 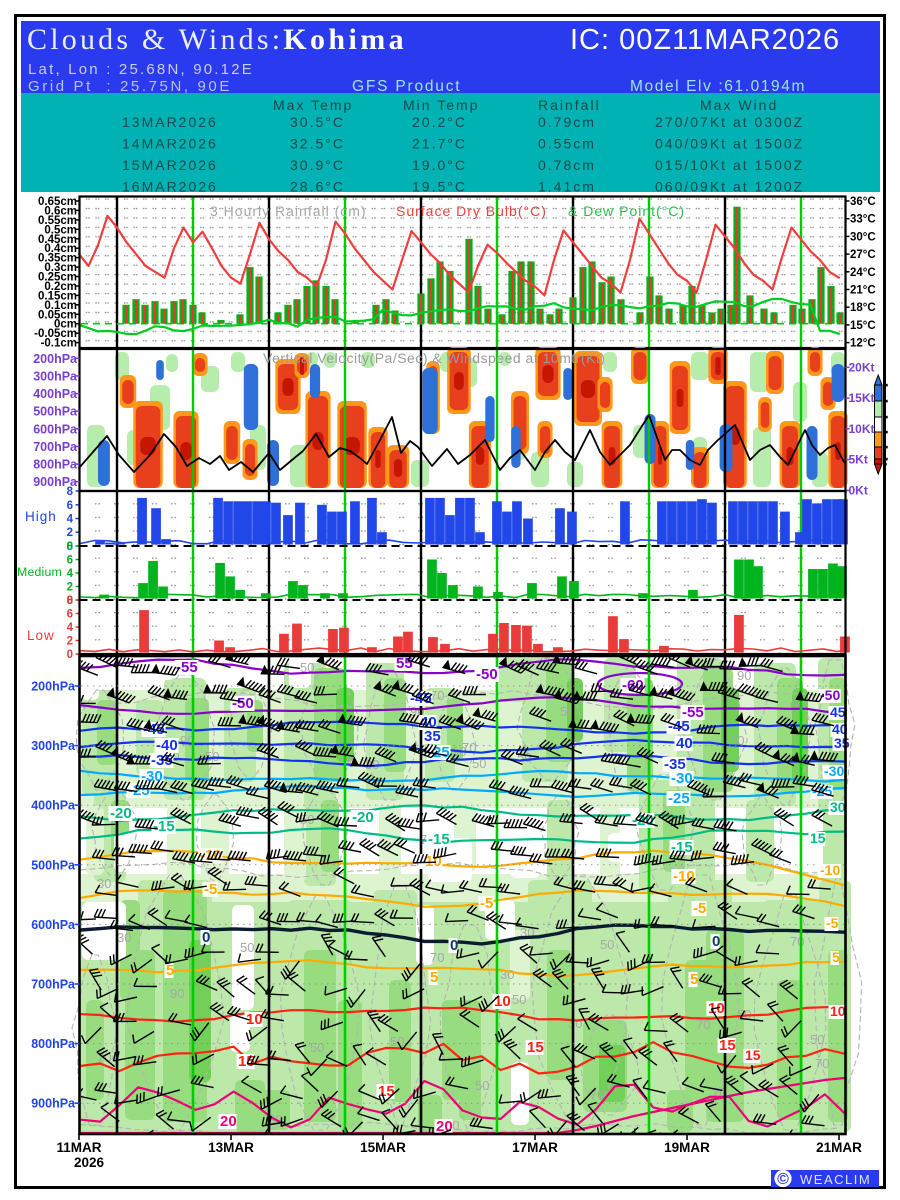 I want to click on svg-text: 0.3cm, so click(x=60, y=268).